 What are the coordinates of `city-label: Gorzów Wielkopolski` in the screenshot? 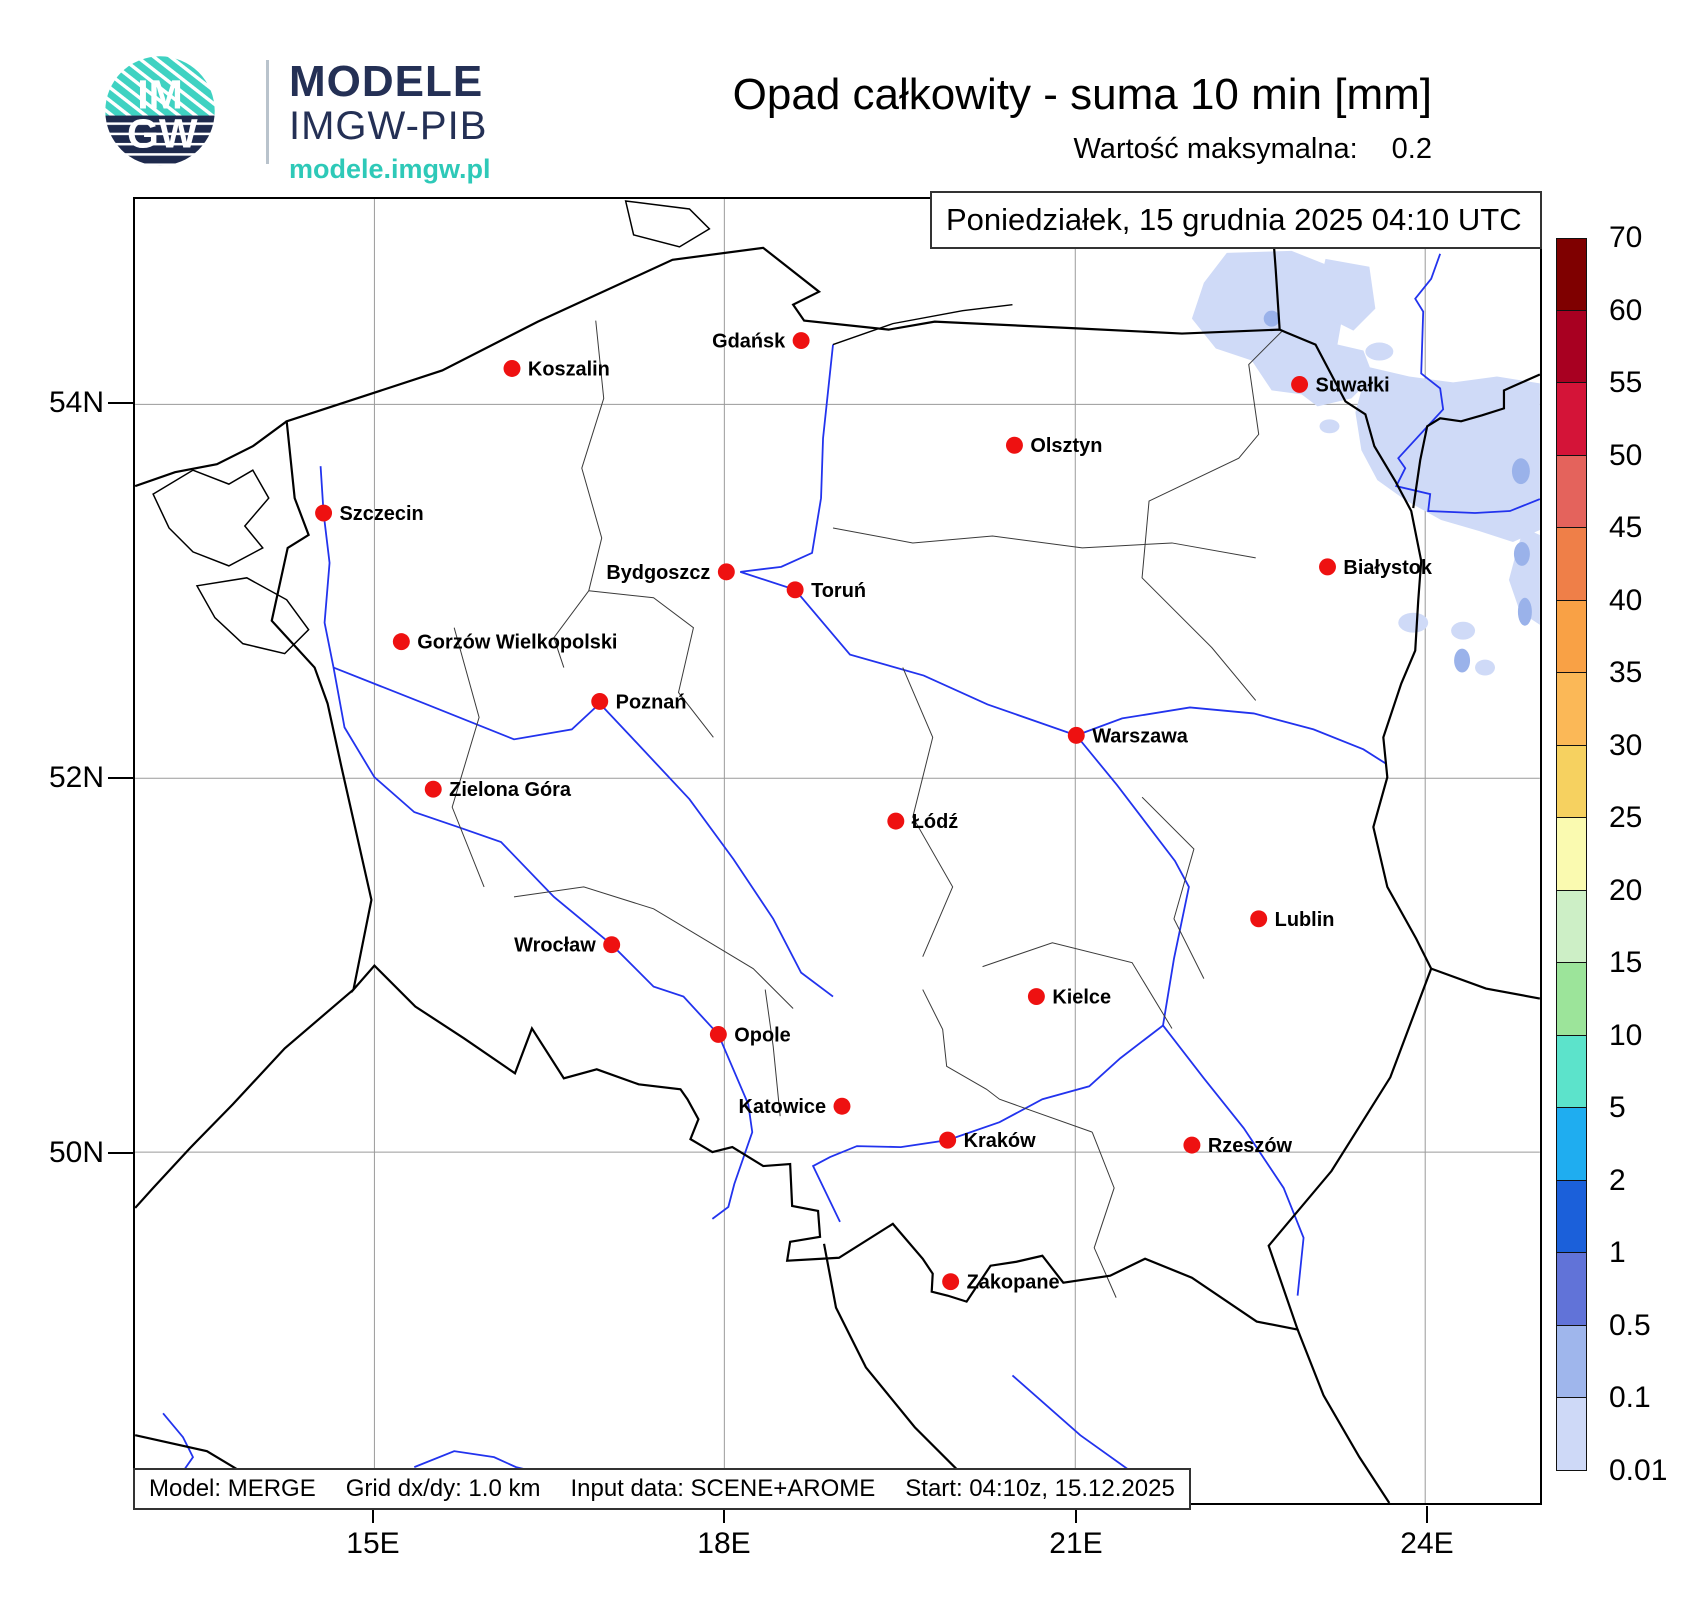 It's located at (517, 643).